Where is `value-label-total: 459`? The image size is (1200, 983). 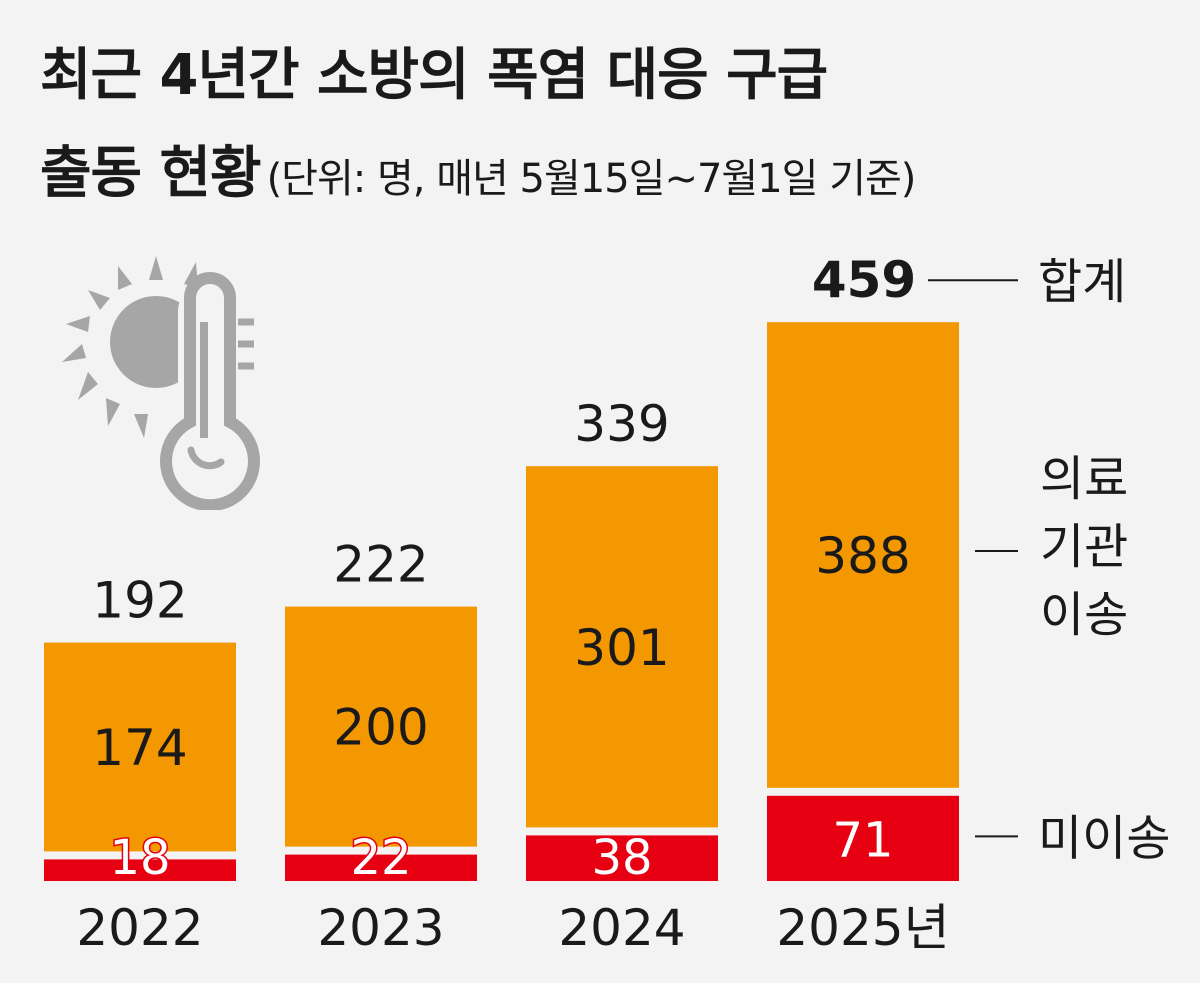 value-label-total: 459 is located at coordinates (864, 280).